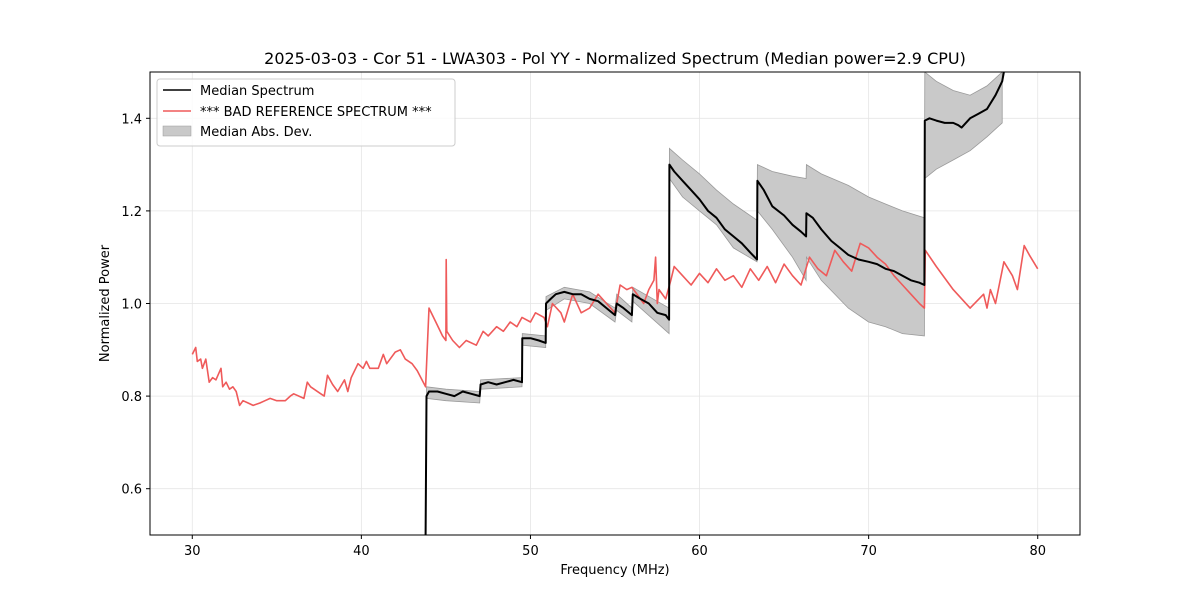 This screenshot has width=1200, height=600. I want to click on legend-box, so click(306, 112).